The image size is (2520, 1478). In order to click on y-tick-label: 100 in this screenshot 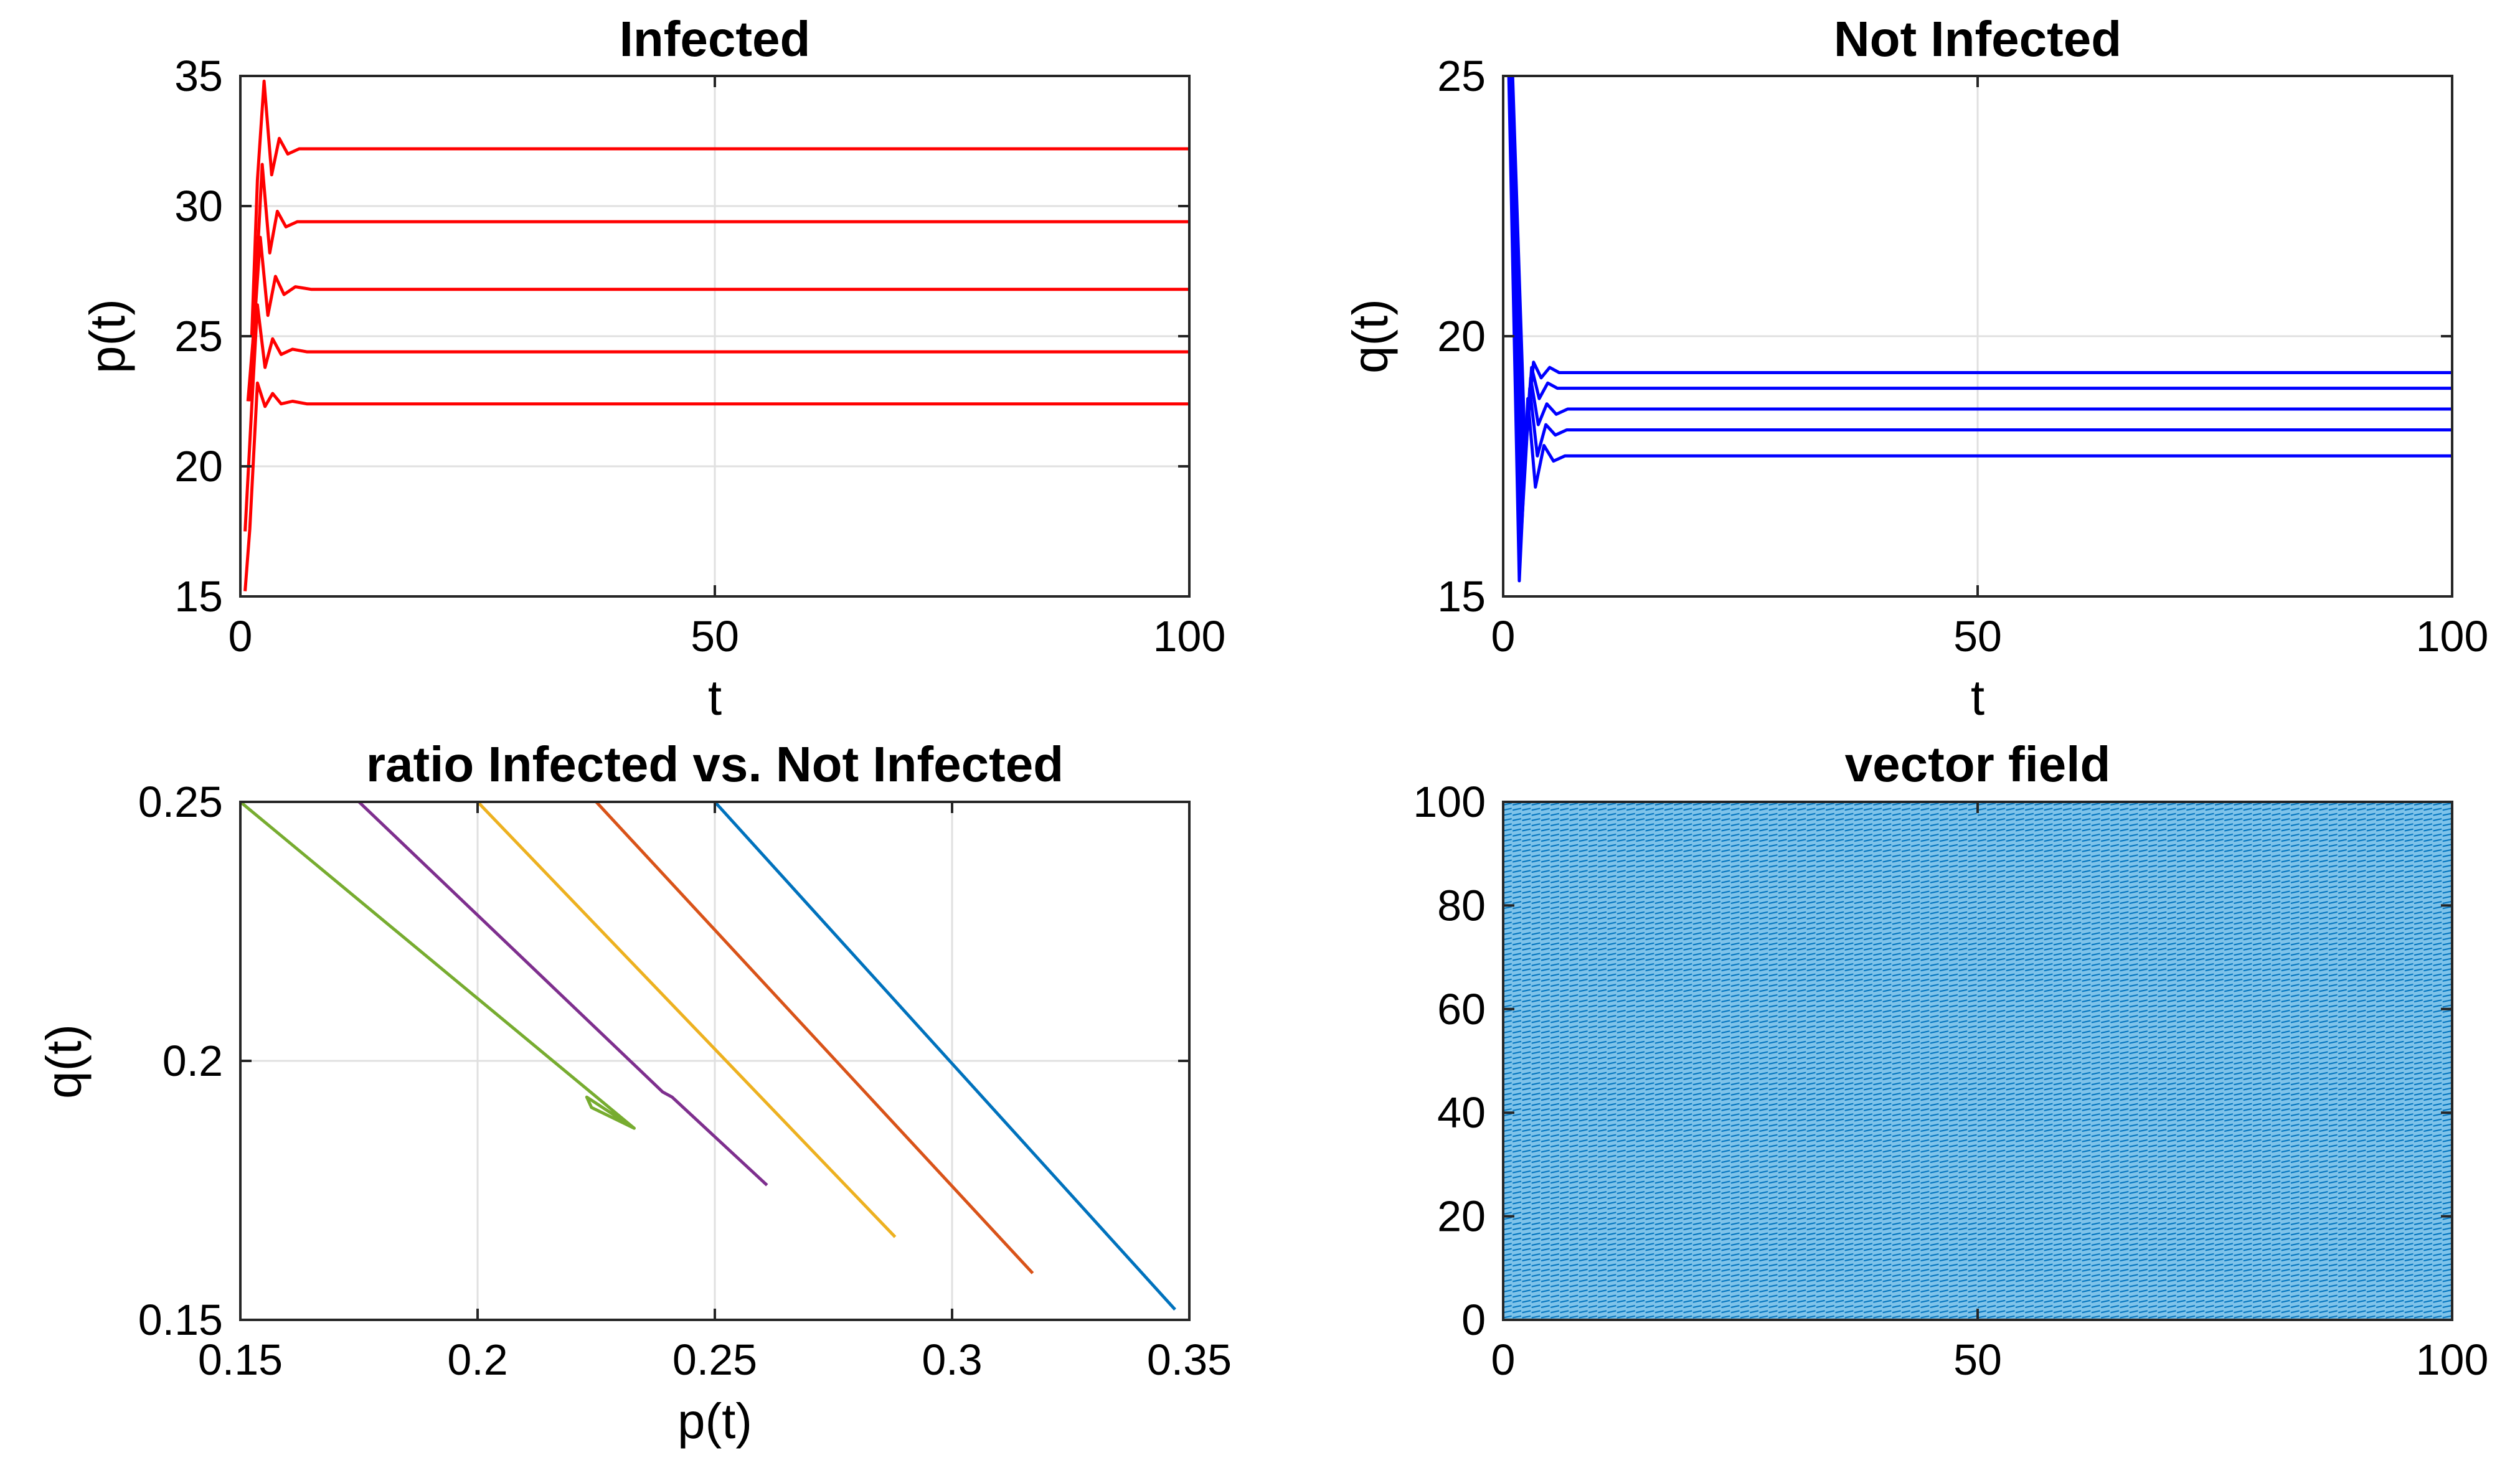, I will do `click(1449, 802)`.